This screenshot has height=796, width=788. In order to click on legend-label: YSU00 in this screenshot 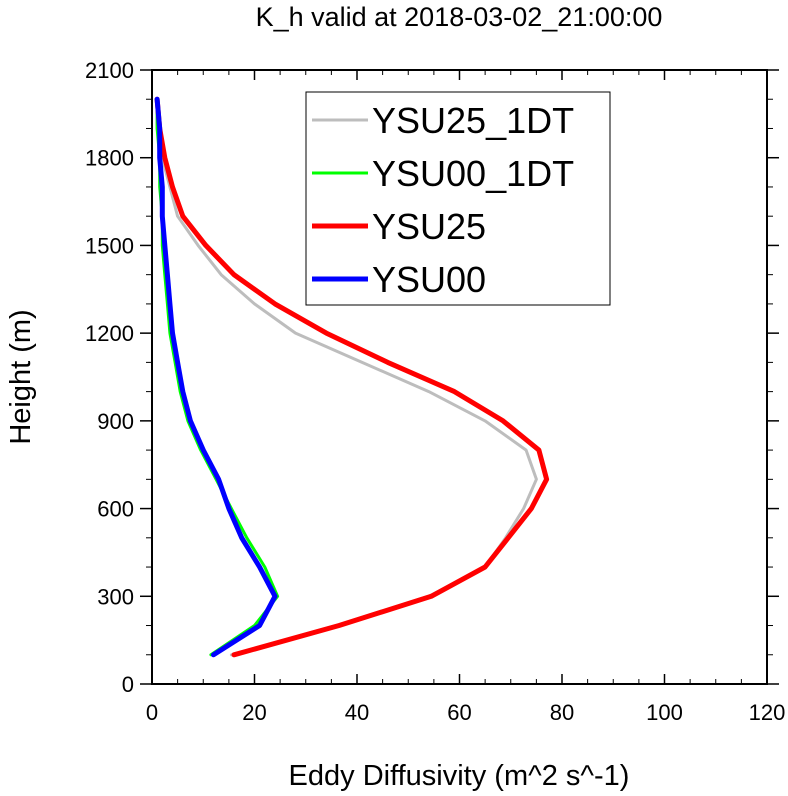, I will do `click(429, 279)`.